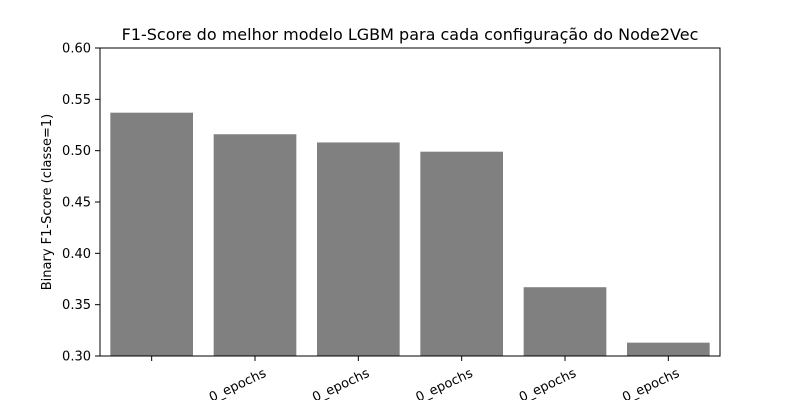  Describe the element at coordinates (47, 202) in the screenshot. I see `y-axis-label: Binary F1-Score (classe=1)` at that location.